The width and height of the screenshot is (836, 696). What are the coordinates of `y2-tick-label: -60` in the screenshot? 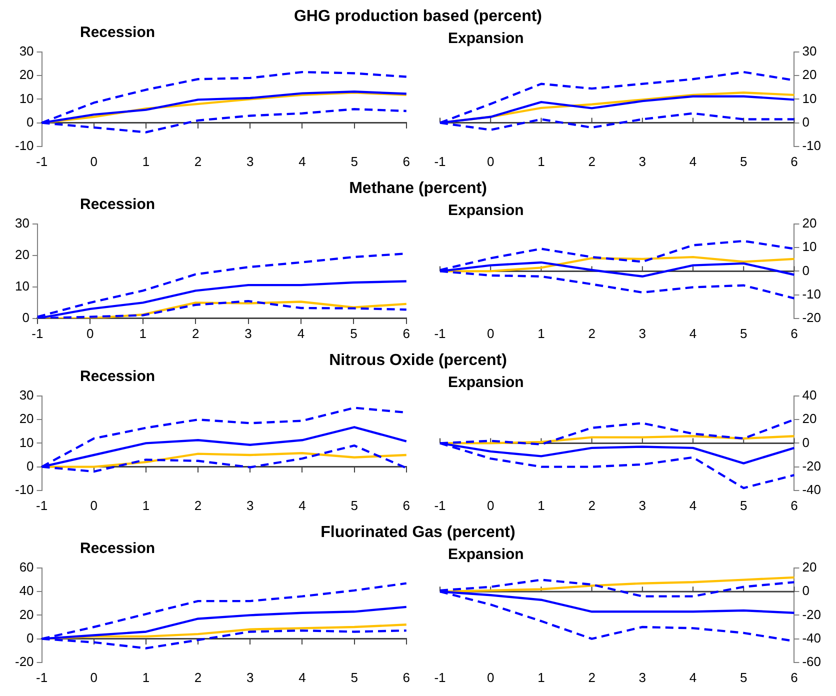 It's located at (812, 661).